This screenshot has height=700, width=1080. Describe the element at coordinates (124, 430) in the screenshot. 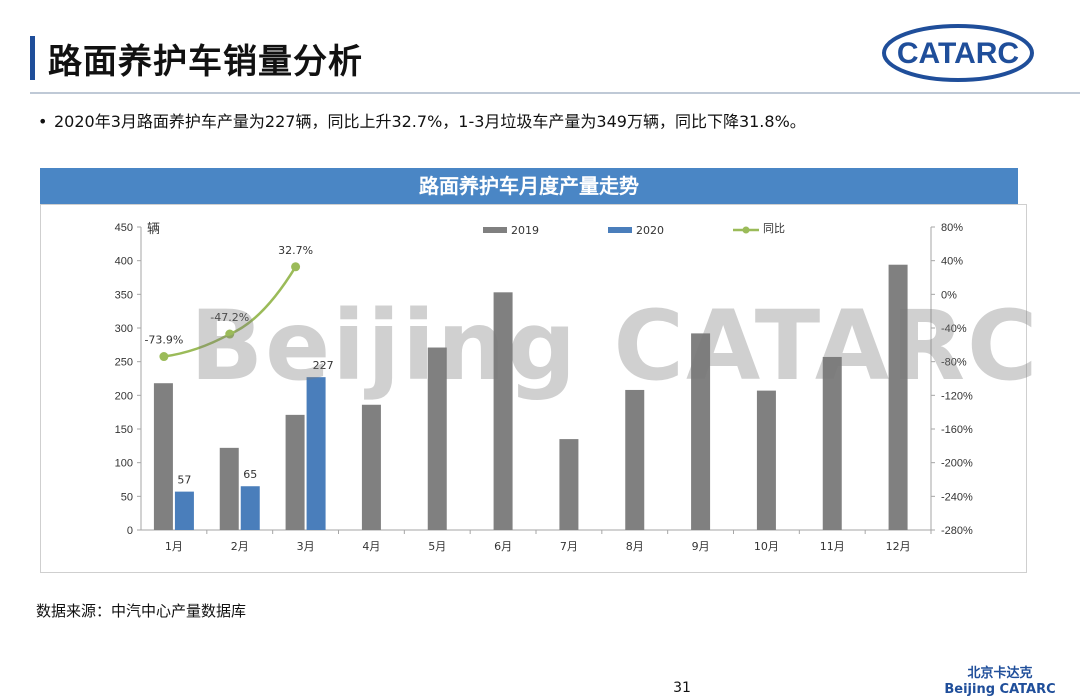

I see `y-tick-label: 150` at that location.